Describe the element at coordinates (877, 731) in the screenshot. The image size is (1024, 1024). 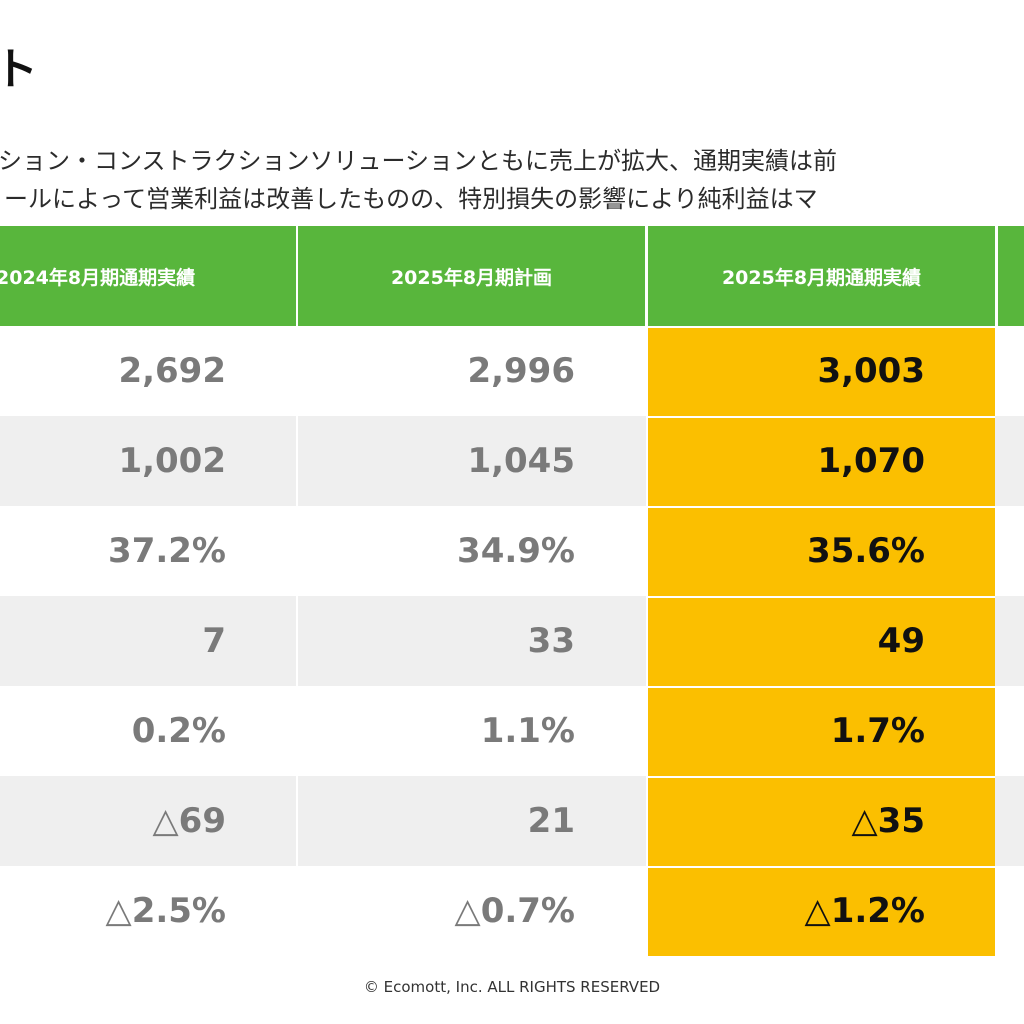
I see `table-cell: 1.7%` at that location.